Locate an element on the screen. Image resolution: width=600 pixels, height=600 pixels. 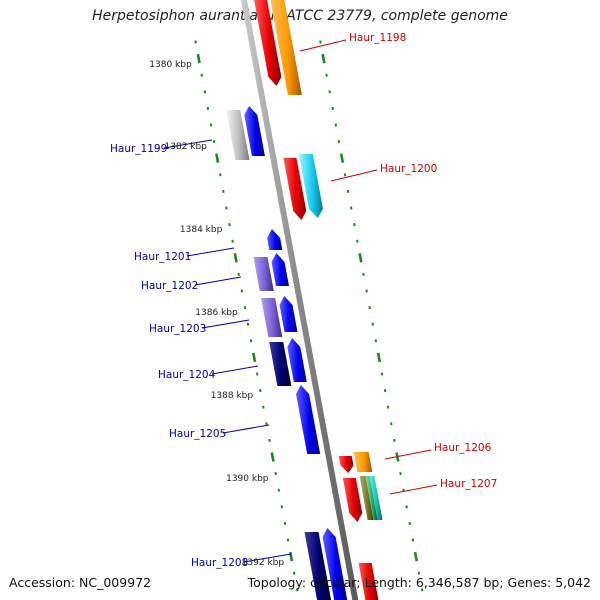
gene-label: Haur_1199 is located at coordinates (138, 149).